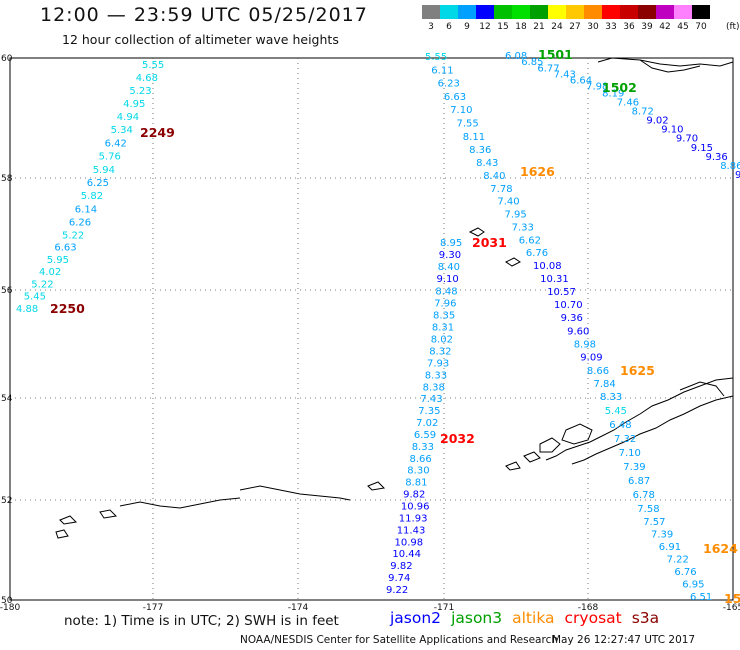 The width and height of the screenshot is (740, 650). Describe the element at coordinates (65, 248) in the screenshot. I see `swh-obs-track-2249-2250-14: 6.63` at that location.